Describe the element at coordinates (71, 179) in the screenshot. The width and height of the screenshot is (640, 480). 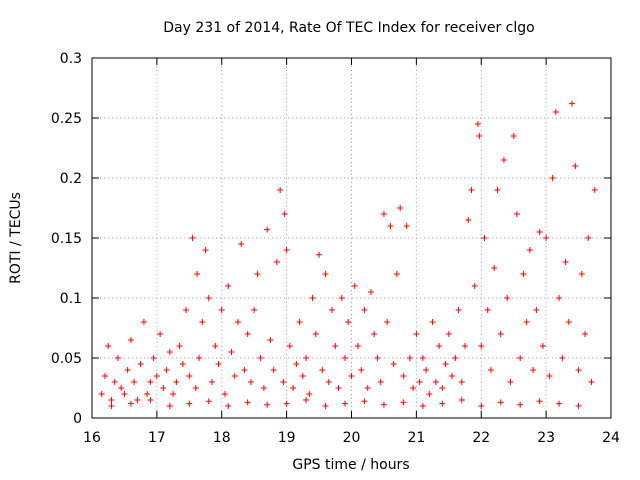
I see `y-tick-label: 0.2` at that location.